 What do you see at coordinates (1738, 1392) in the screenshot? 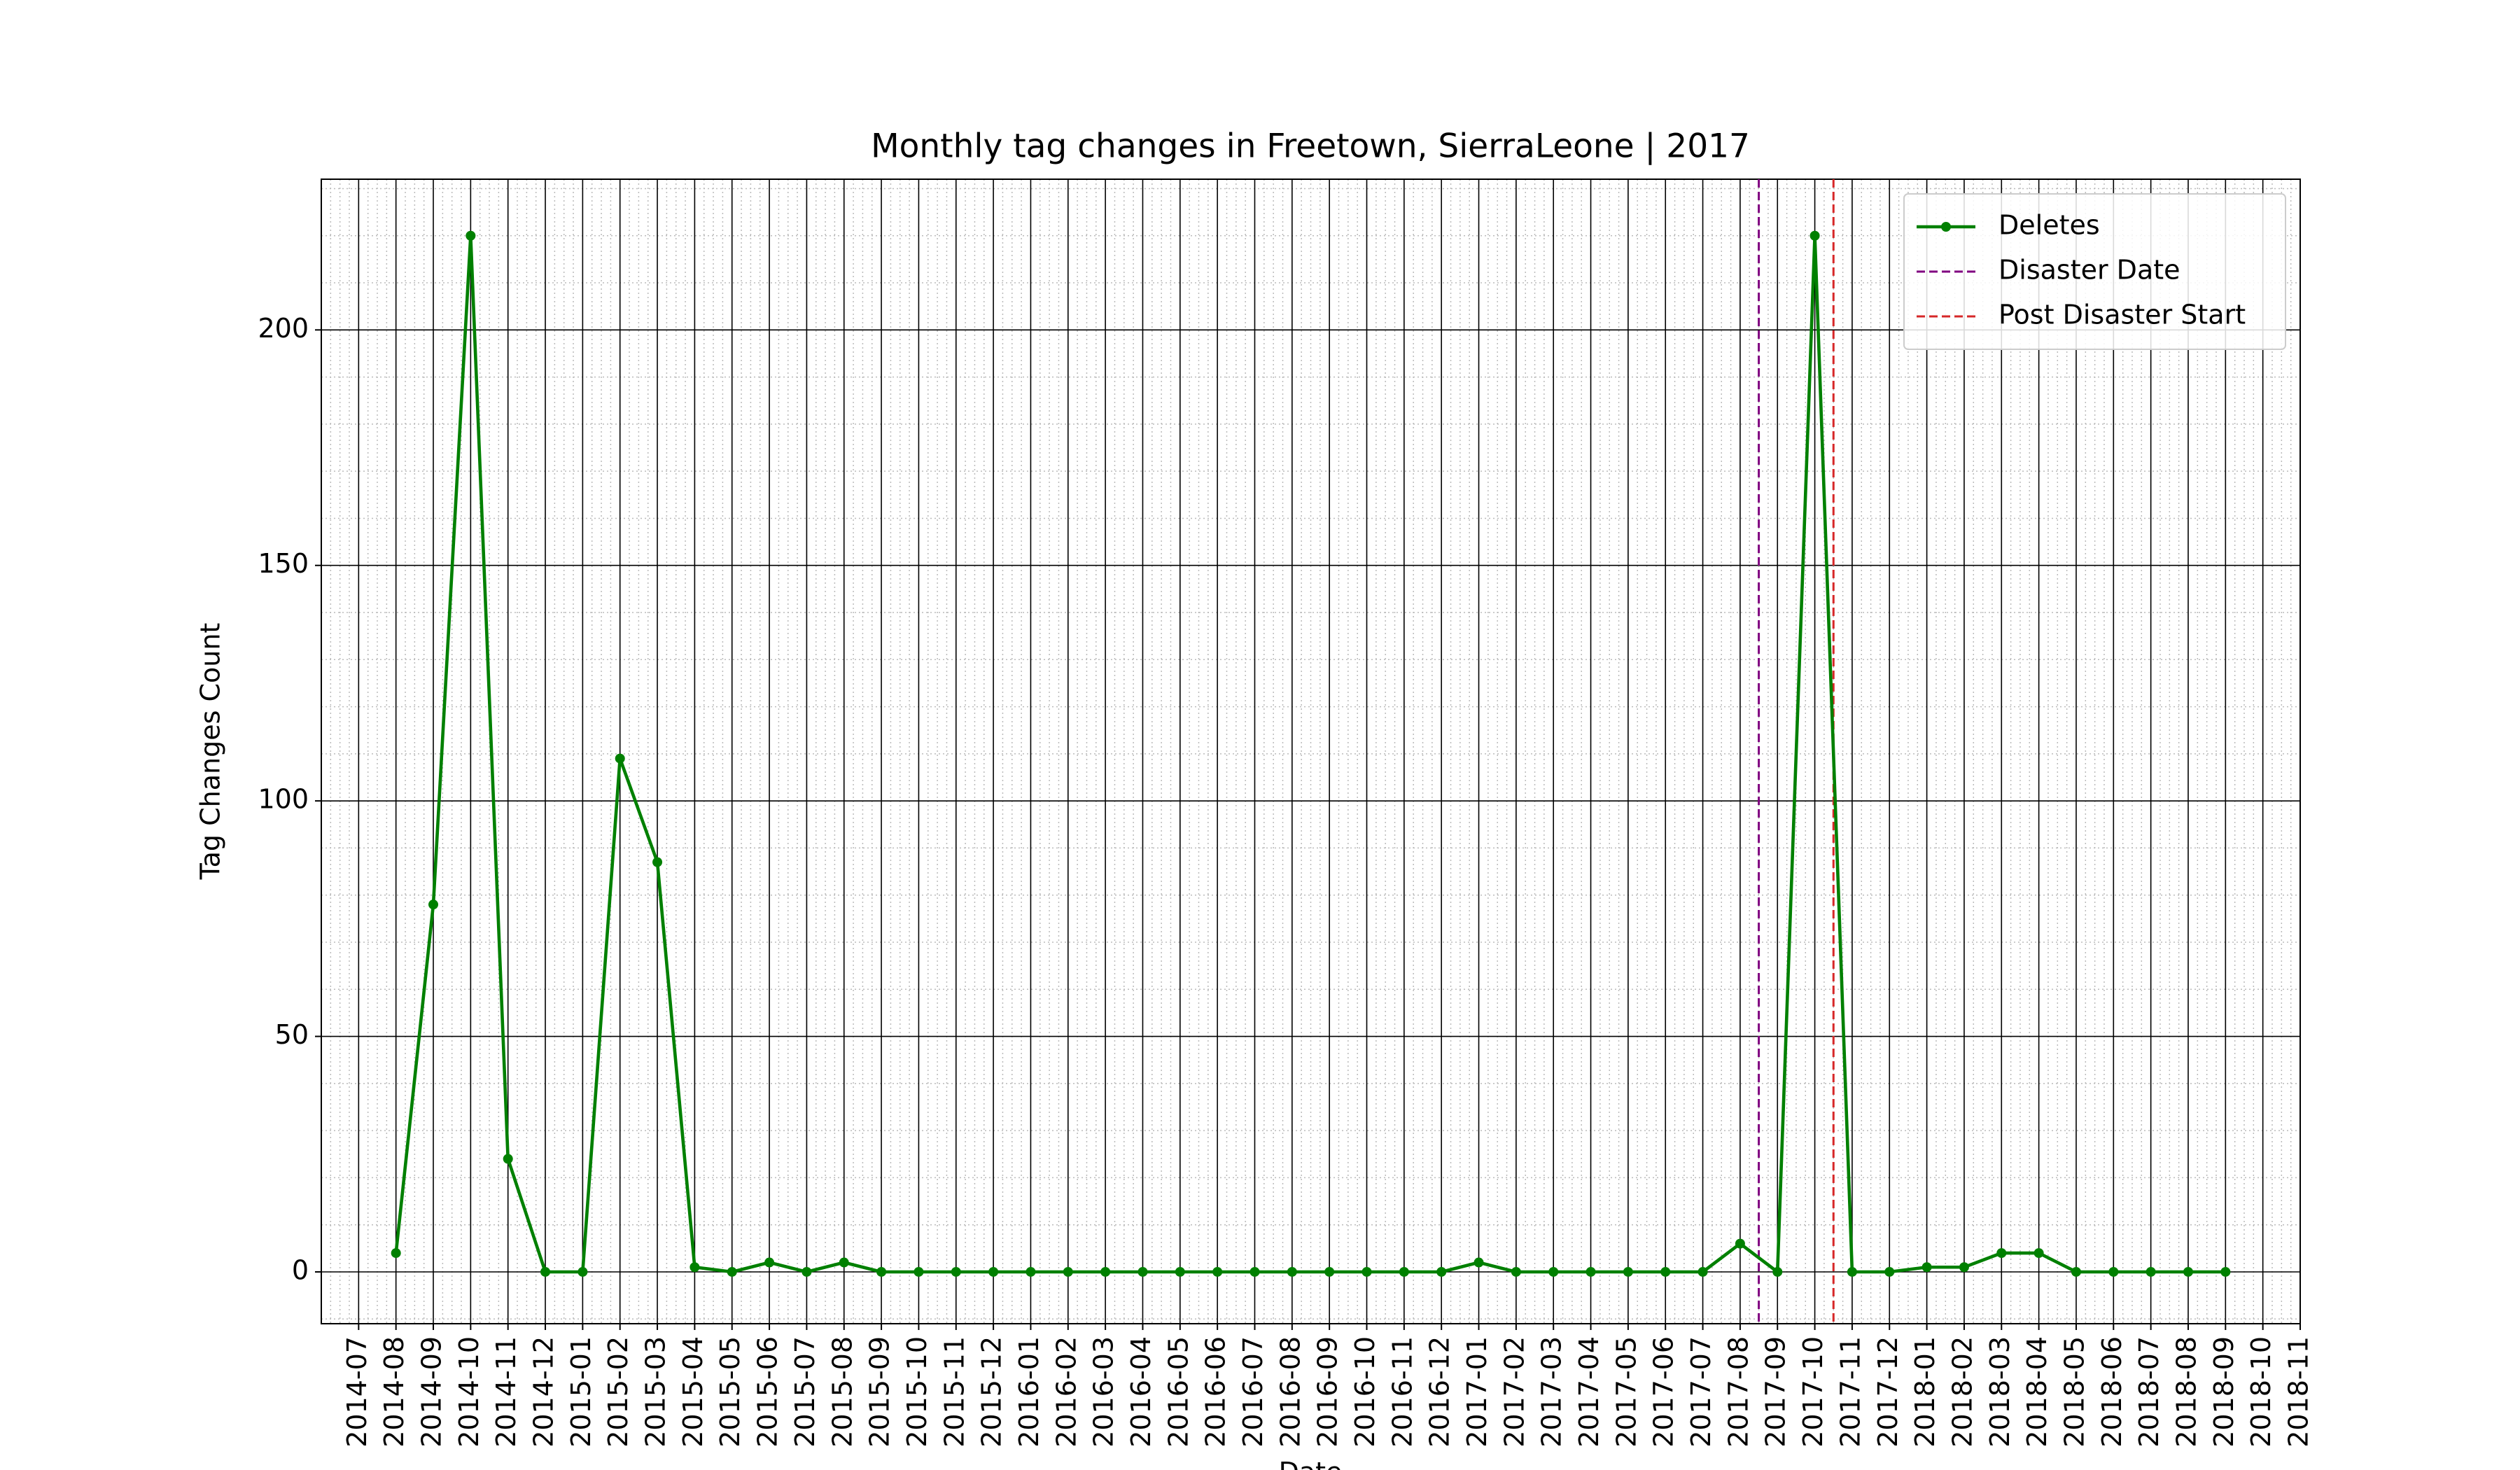
I see `x-tick-label: 2017-08` at bounding box center [1738, 1392].